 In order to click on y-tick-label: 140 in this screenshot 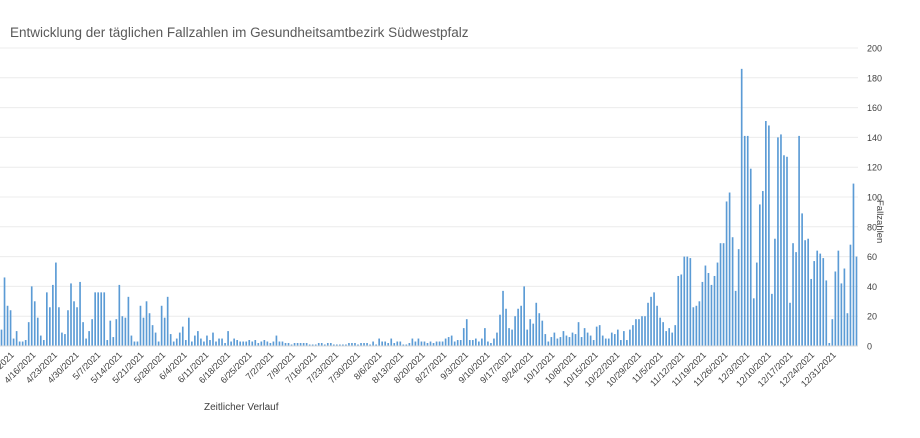, I will do `click(874, 138)`.